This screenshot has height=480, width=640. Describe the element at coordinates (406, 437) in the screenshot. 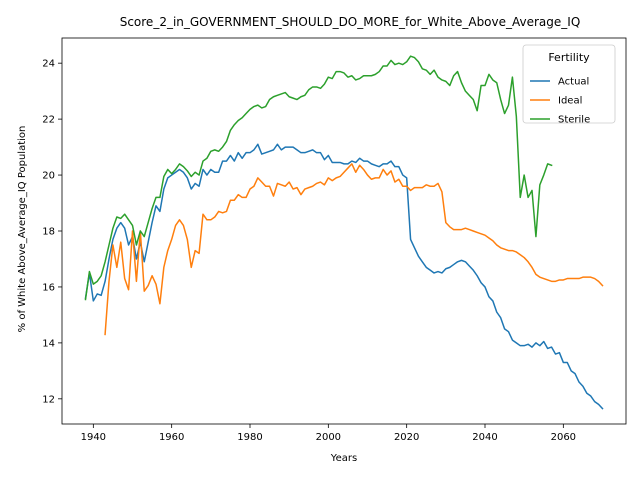

I see `x-tick-label: 2020` at that location.